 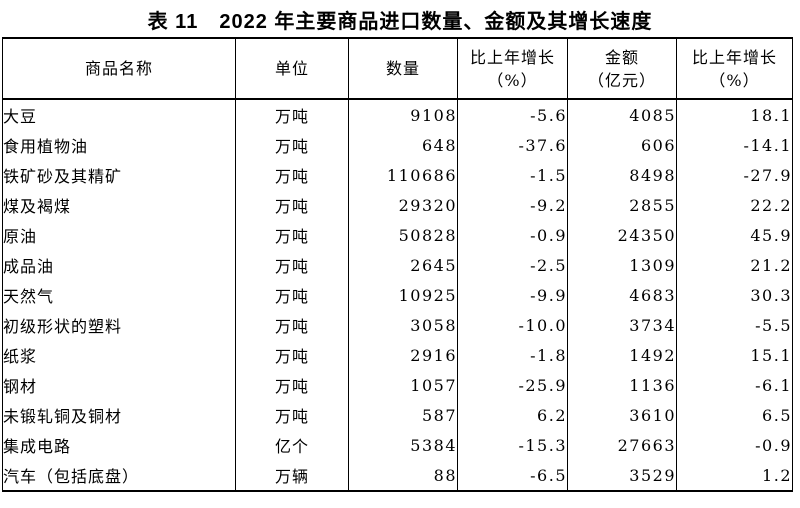 I want to click on value-cell: 4683, so click(x=622, y=295).